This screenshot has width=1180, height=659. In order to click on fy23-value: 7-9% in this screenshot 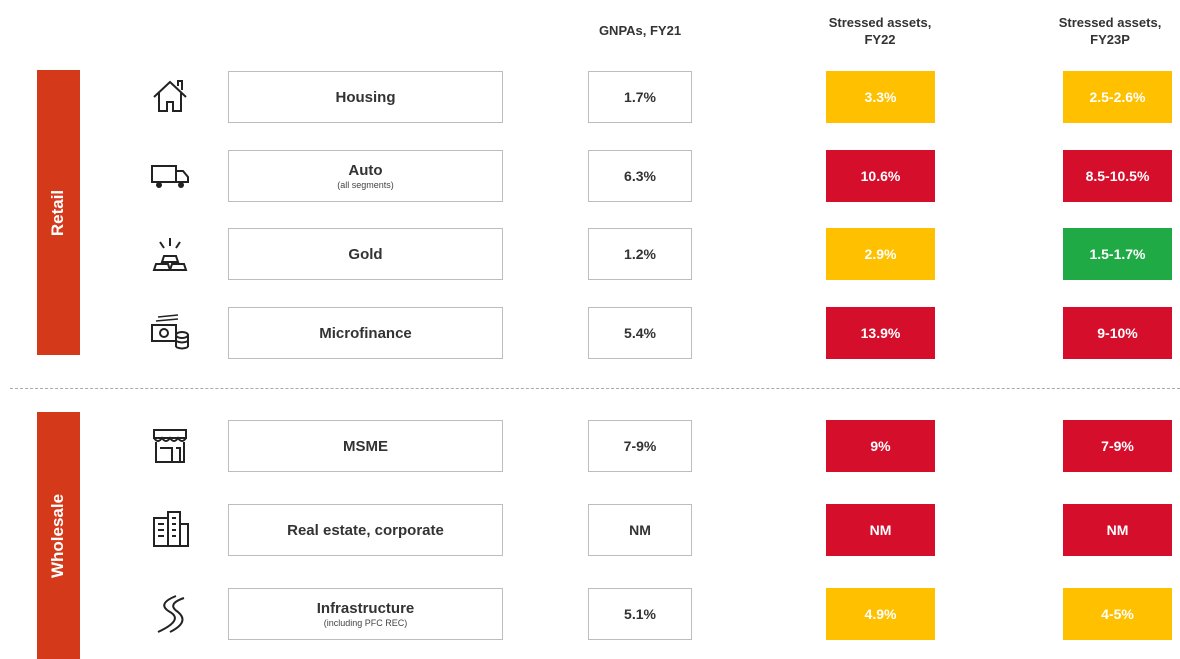, I will do `click(1117, 446)`.